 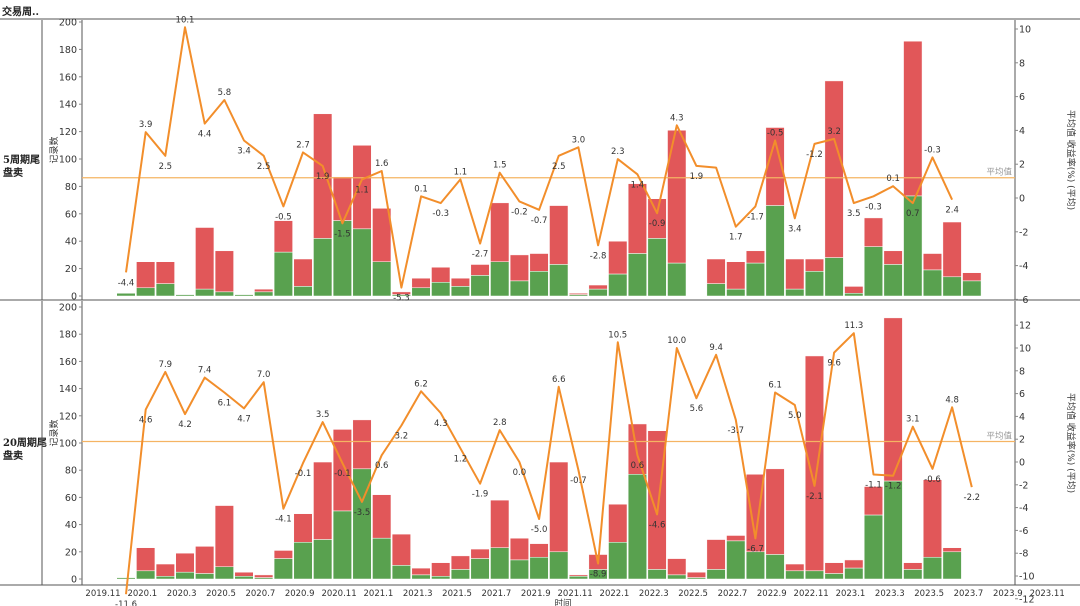 What do you see at coordinates (264, 375) in the screenshot?
I see `line-data-label: 7.0` at bounding box center [264, 375].